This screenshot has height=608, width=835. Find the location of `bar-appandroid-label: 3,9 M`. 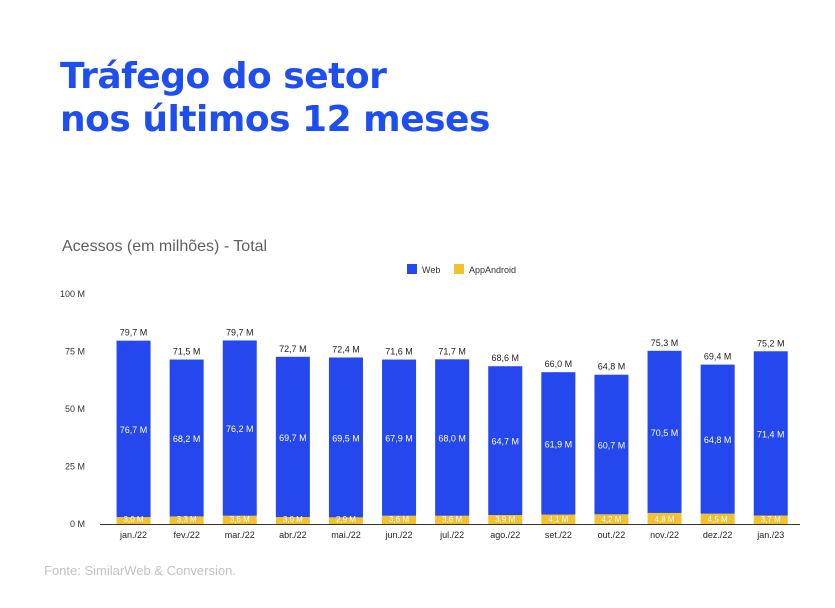

bar-appandroid-label: 3,9 M is located at coordinates (505, 519).